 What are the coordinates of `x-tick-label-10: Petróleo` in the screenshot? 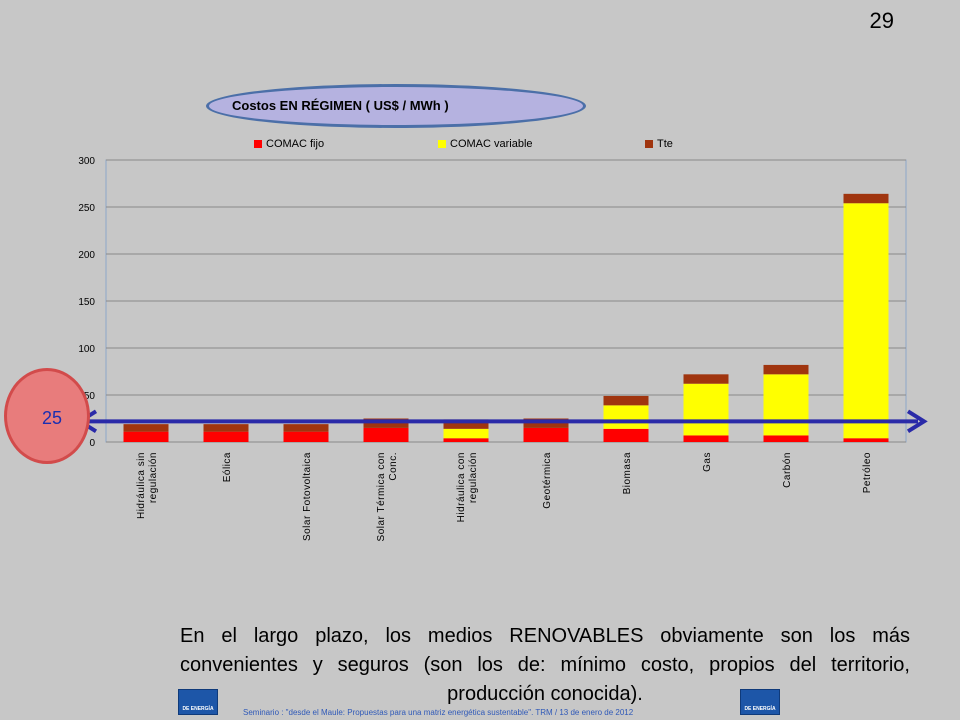 It's located at (867, 472).